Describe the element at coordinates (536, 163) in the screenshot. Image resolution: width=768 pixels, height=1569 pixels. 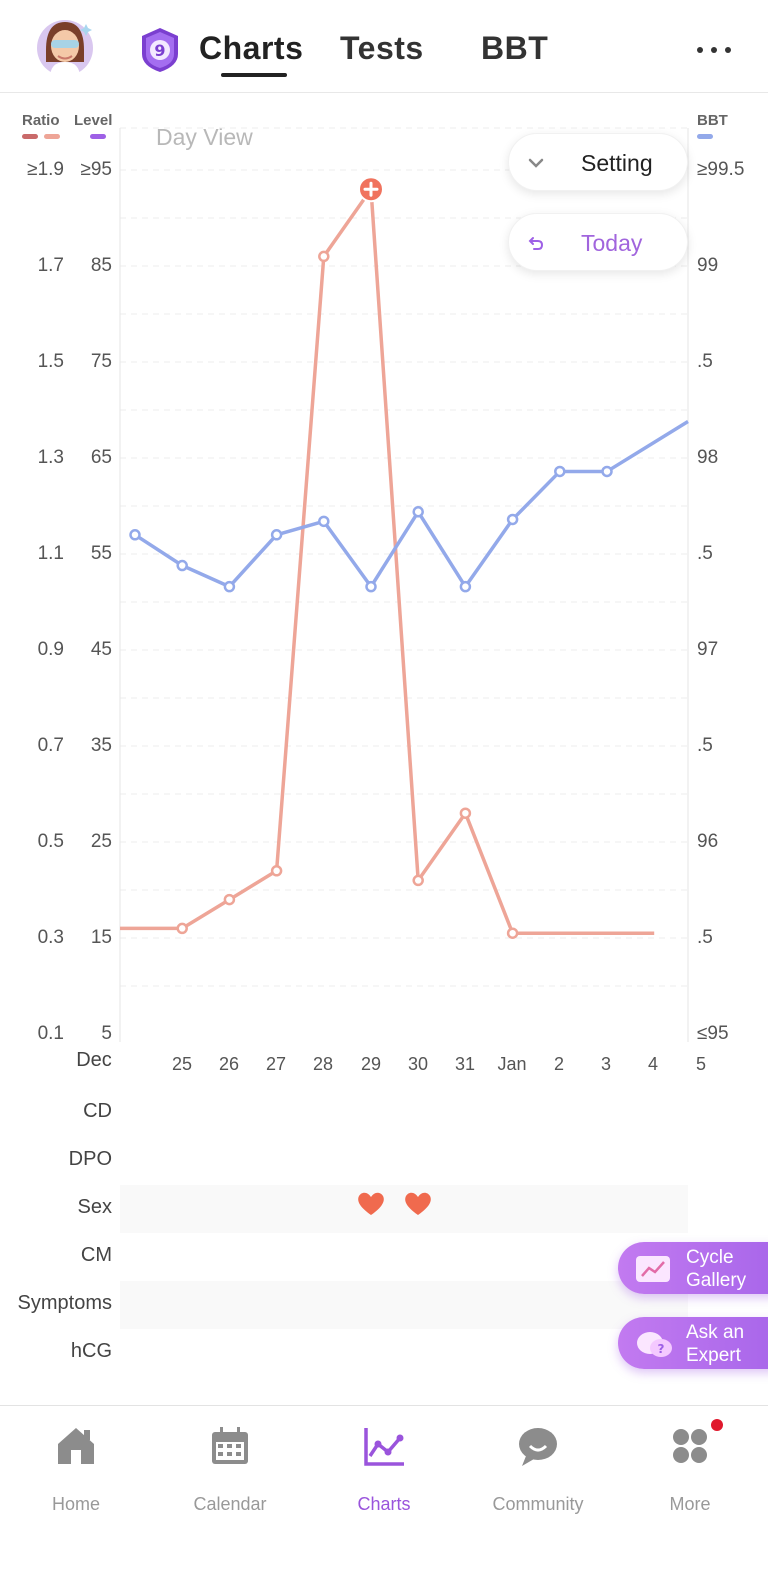
I see `chevron-down-icon` at that location.